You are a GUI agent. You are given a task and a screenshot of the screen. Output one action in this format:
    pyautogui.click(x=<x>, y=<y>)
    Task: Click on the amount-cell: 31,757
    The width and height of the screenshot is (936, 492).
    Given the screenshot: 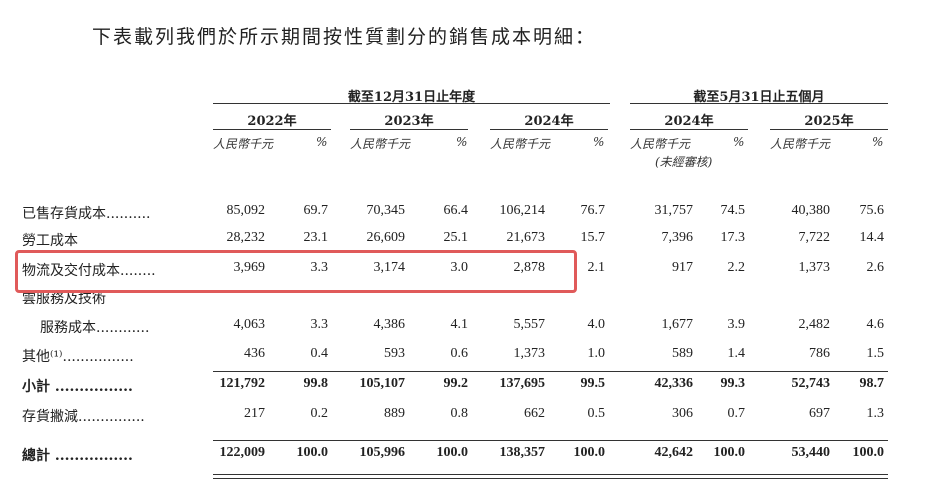 What is the action you would take?
    pyautogui.click(x=674, y=210)
    